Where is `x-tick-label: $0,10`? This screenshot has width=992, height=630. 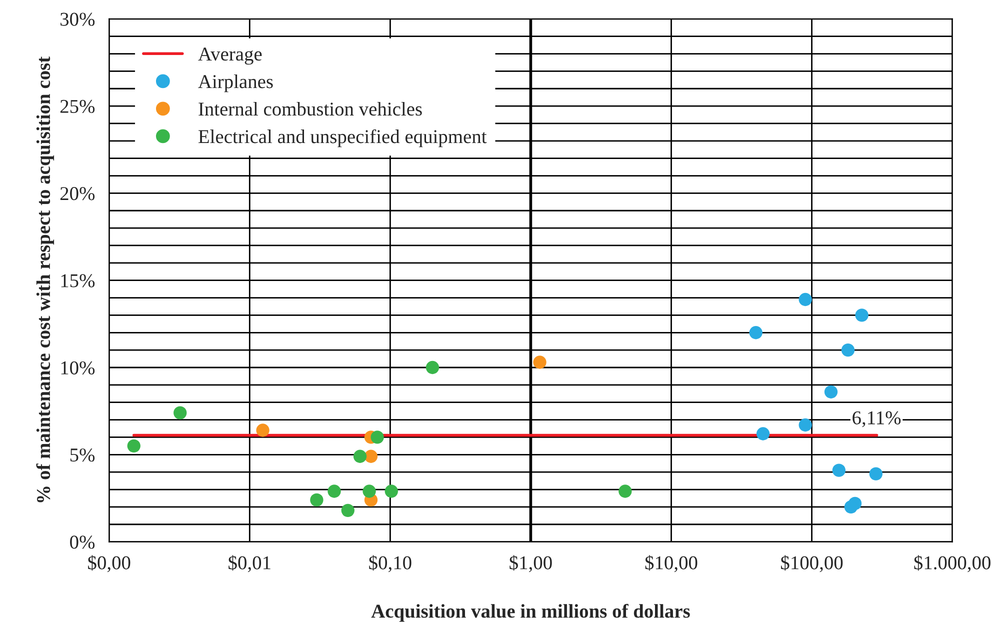
x-tick-label: $0,10 is located at coordinates (390, 563).